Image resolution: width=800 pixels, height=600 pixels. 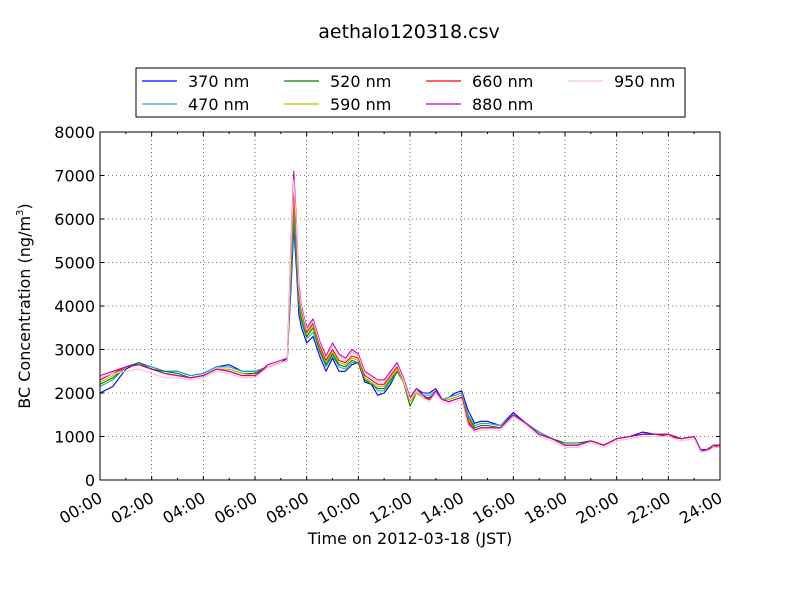 I want to click on legend-item: 520 nm, so click(x=337, y=81).